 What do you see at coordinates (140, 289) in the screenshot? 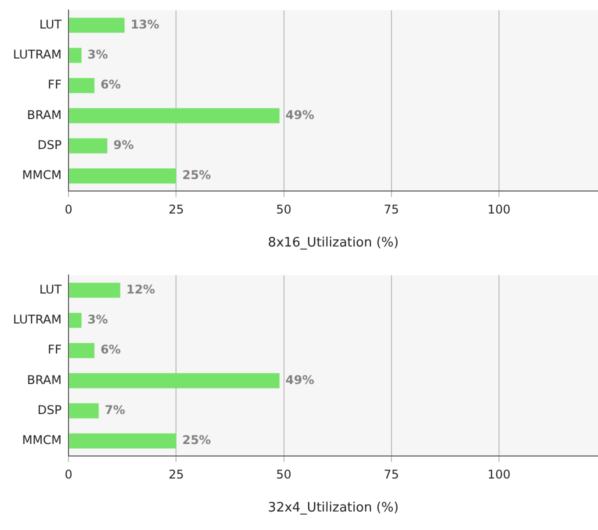
I see `data-label: 12%` at bounding box center [140, 289].